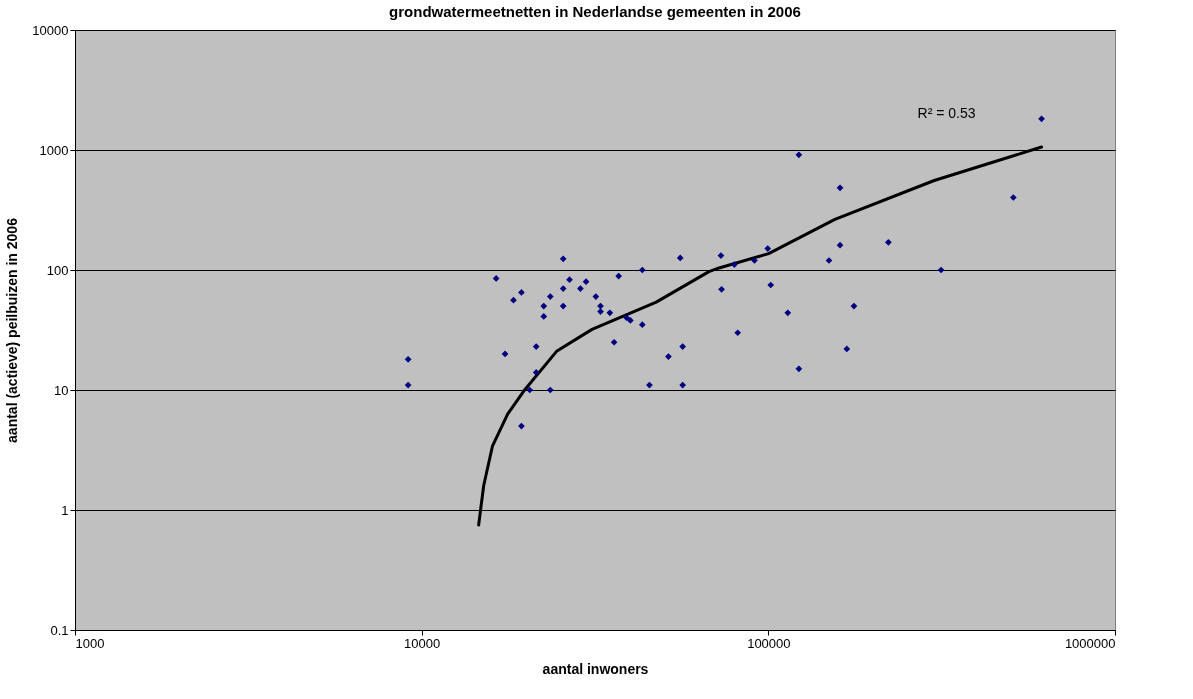  I want to click on x-tick-label: 100000, so click(769, 643).